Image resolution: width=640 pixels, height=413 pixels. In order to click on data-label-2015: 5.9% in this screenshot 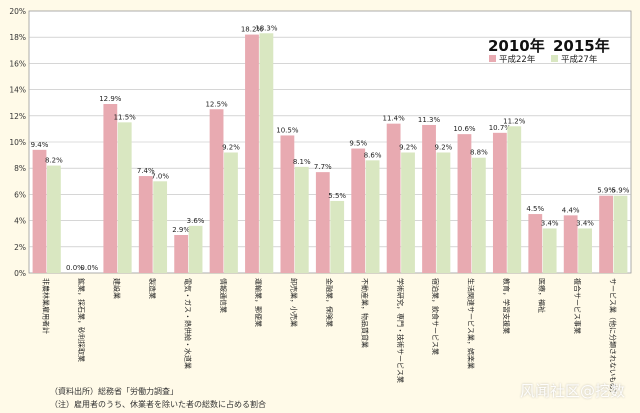, I will do `click(621, 191)`.